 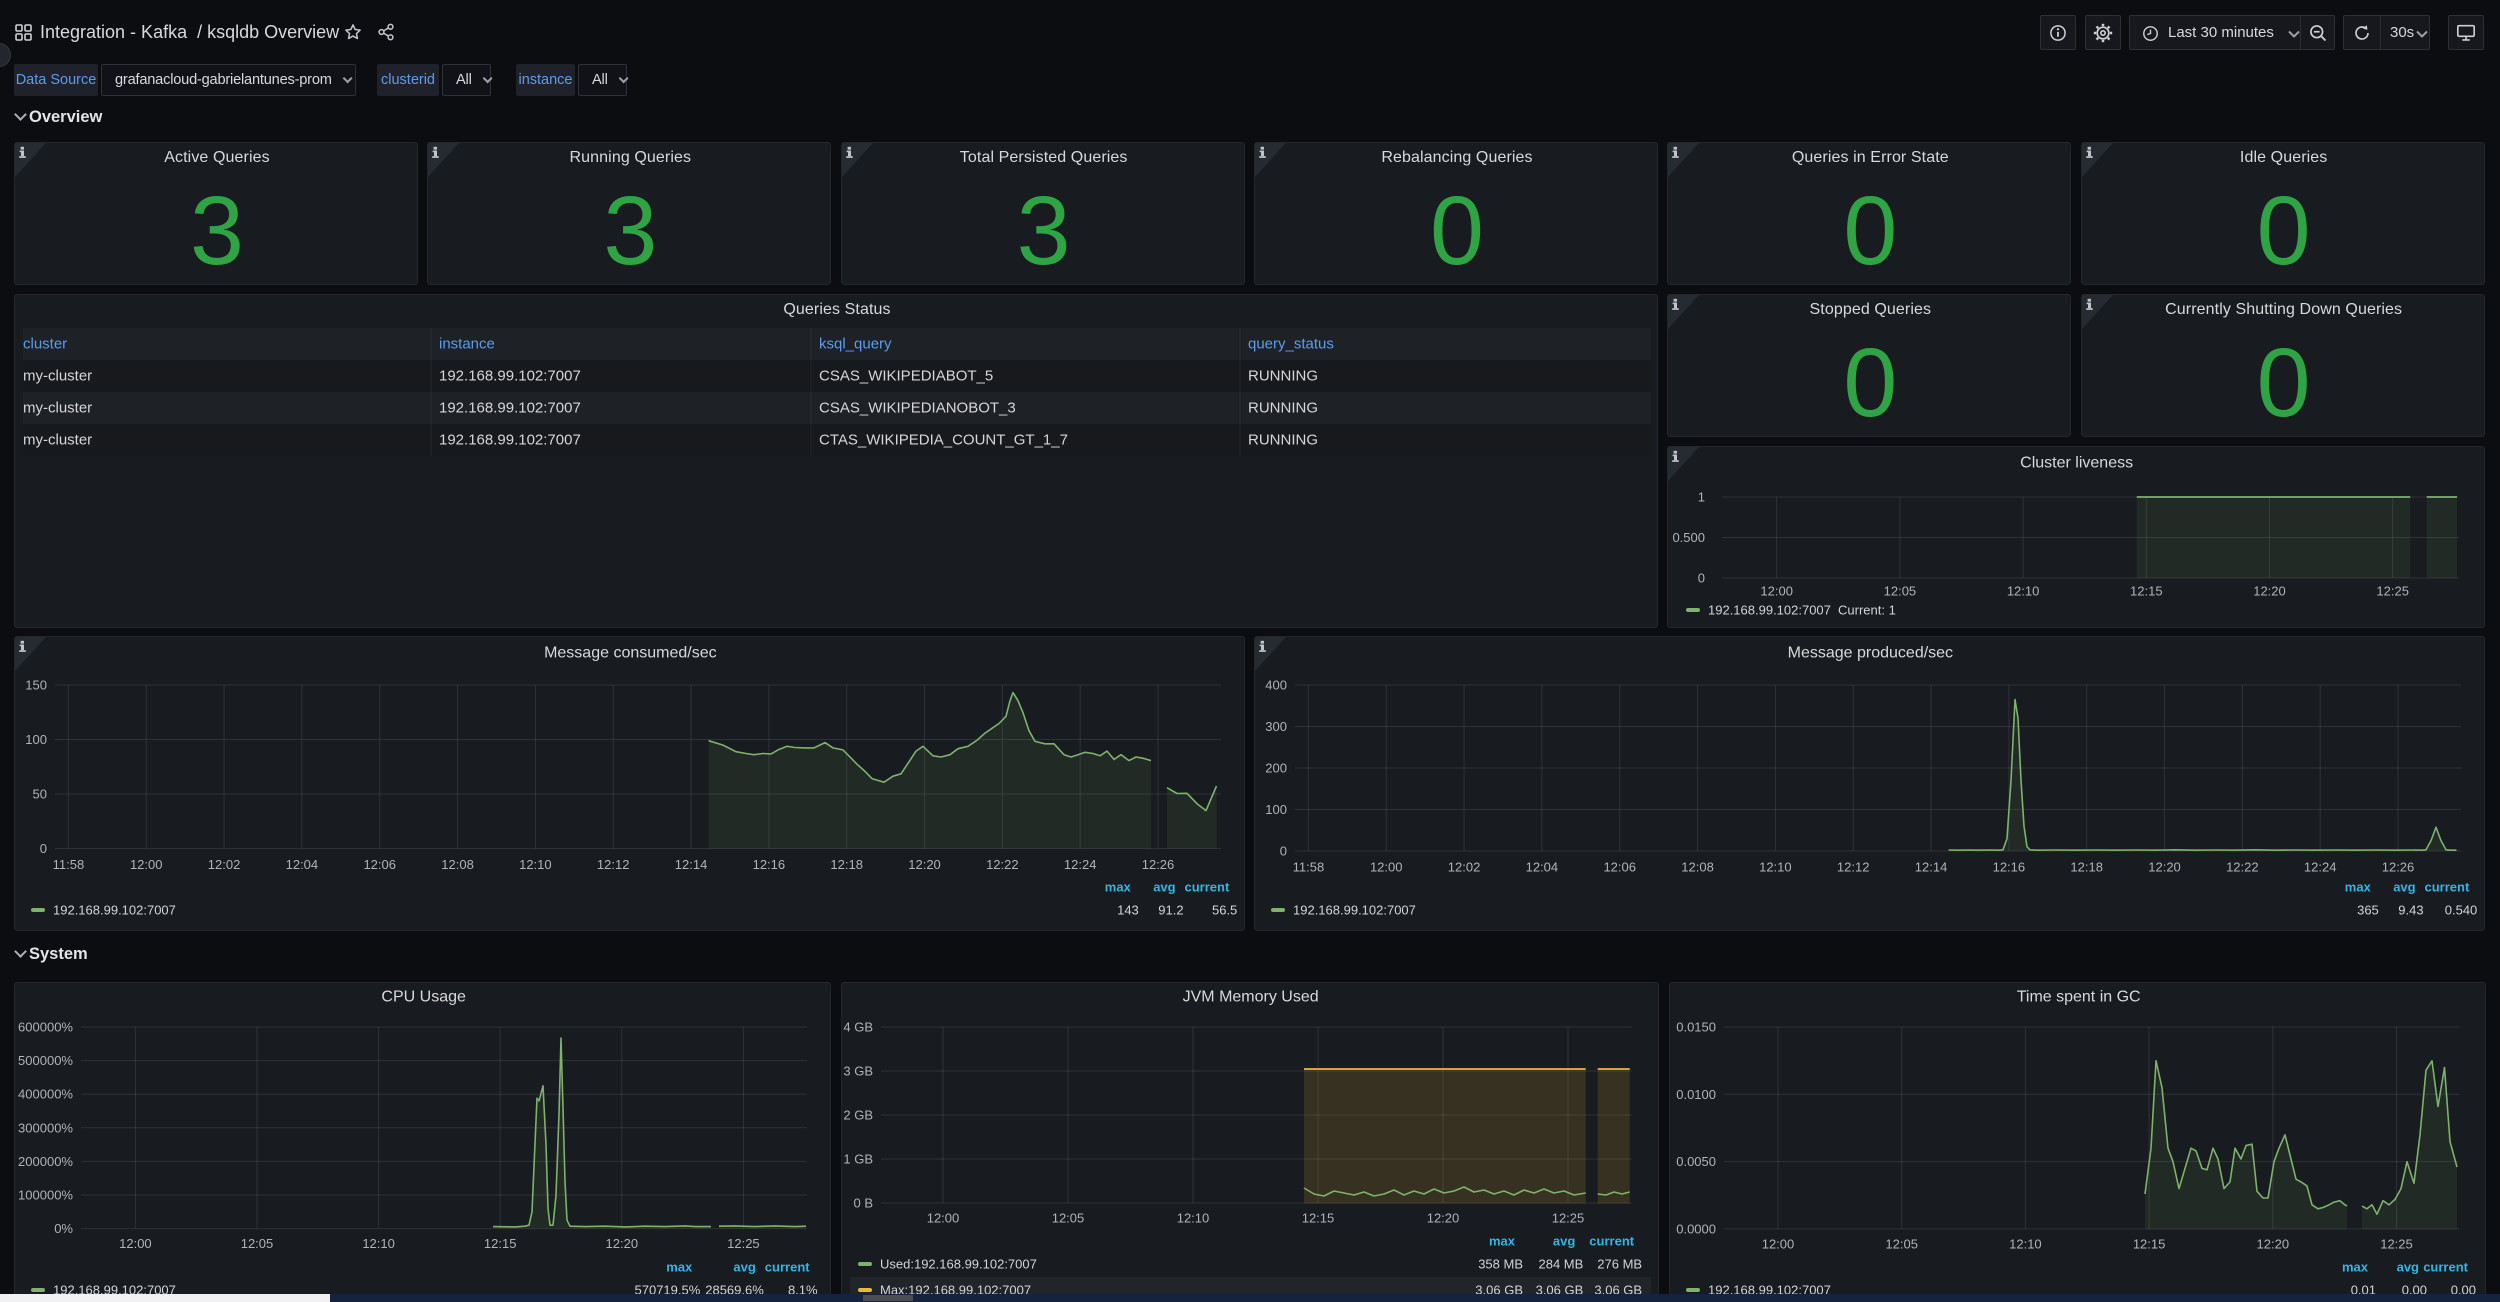 I want to click on svg-text: 12:26, so click(x=1158, y=864).